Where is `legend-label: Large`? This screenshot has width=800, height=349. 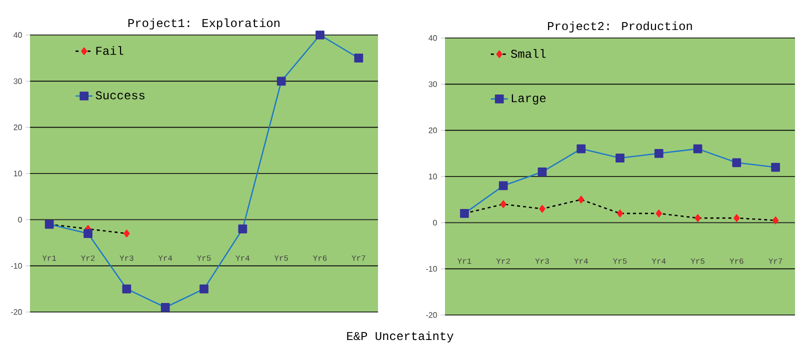 legend-label: Large is located at coordinates (529, 99).